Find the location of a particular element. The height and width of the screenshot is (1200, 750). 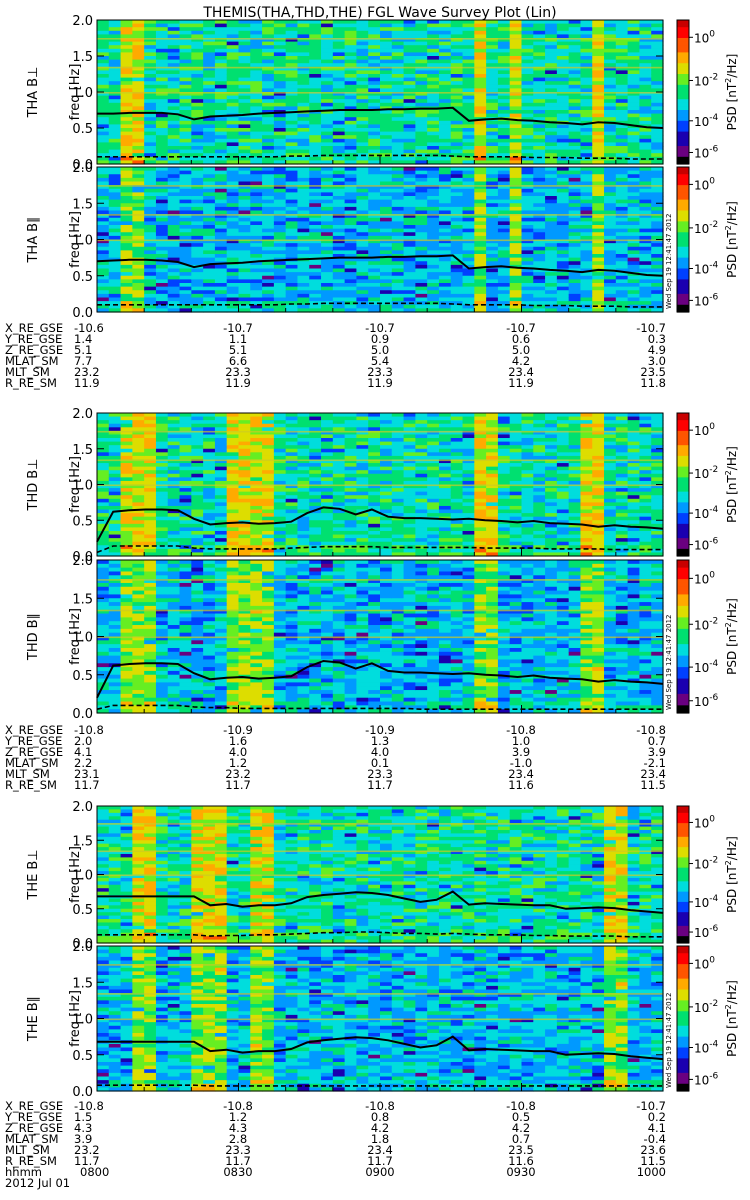

y-tick-label: 1.5 is located at coordinates (82, 204).